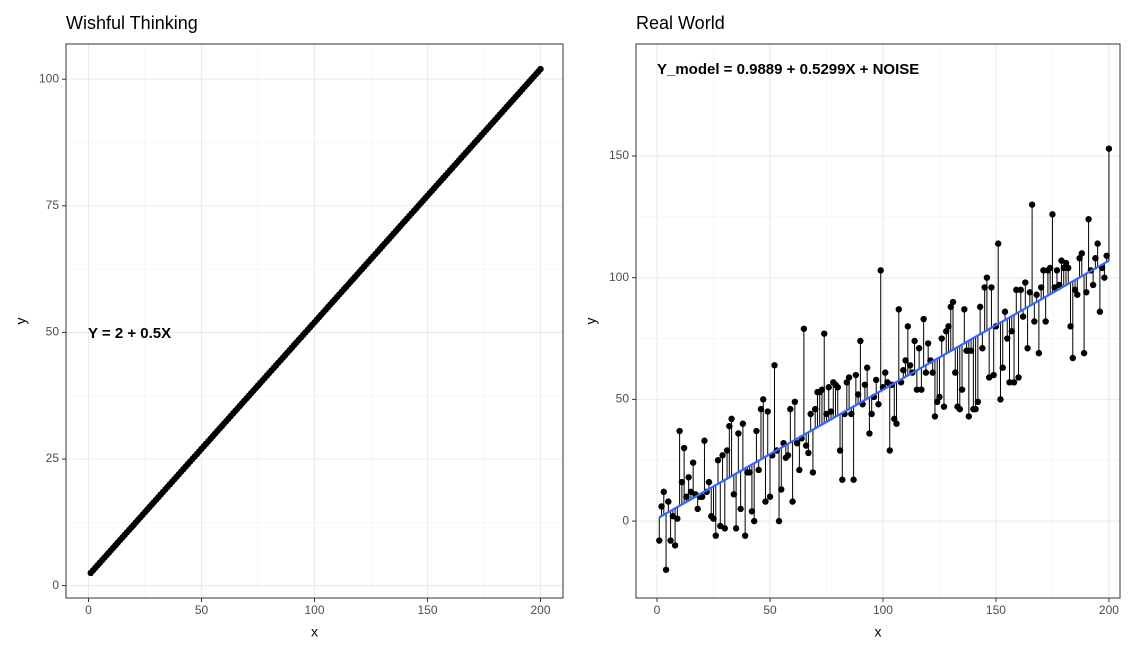 The height and width of the screenshot is (648, 1140). I want to click on x-axis-label: x, so click(878, 632).